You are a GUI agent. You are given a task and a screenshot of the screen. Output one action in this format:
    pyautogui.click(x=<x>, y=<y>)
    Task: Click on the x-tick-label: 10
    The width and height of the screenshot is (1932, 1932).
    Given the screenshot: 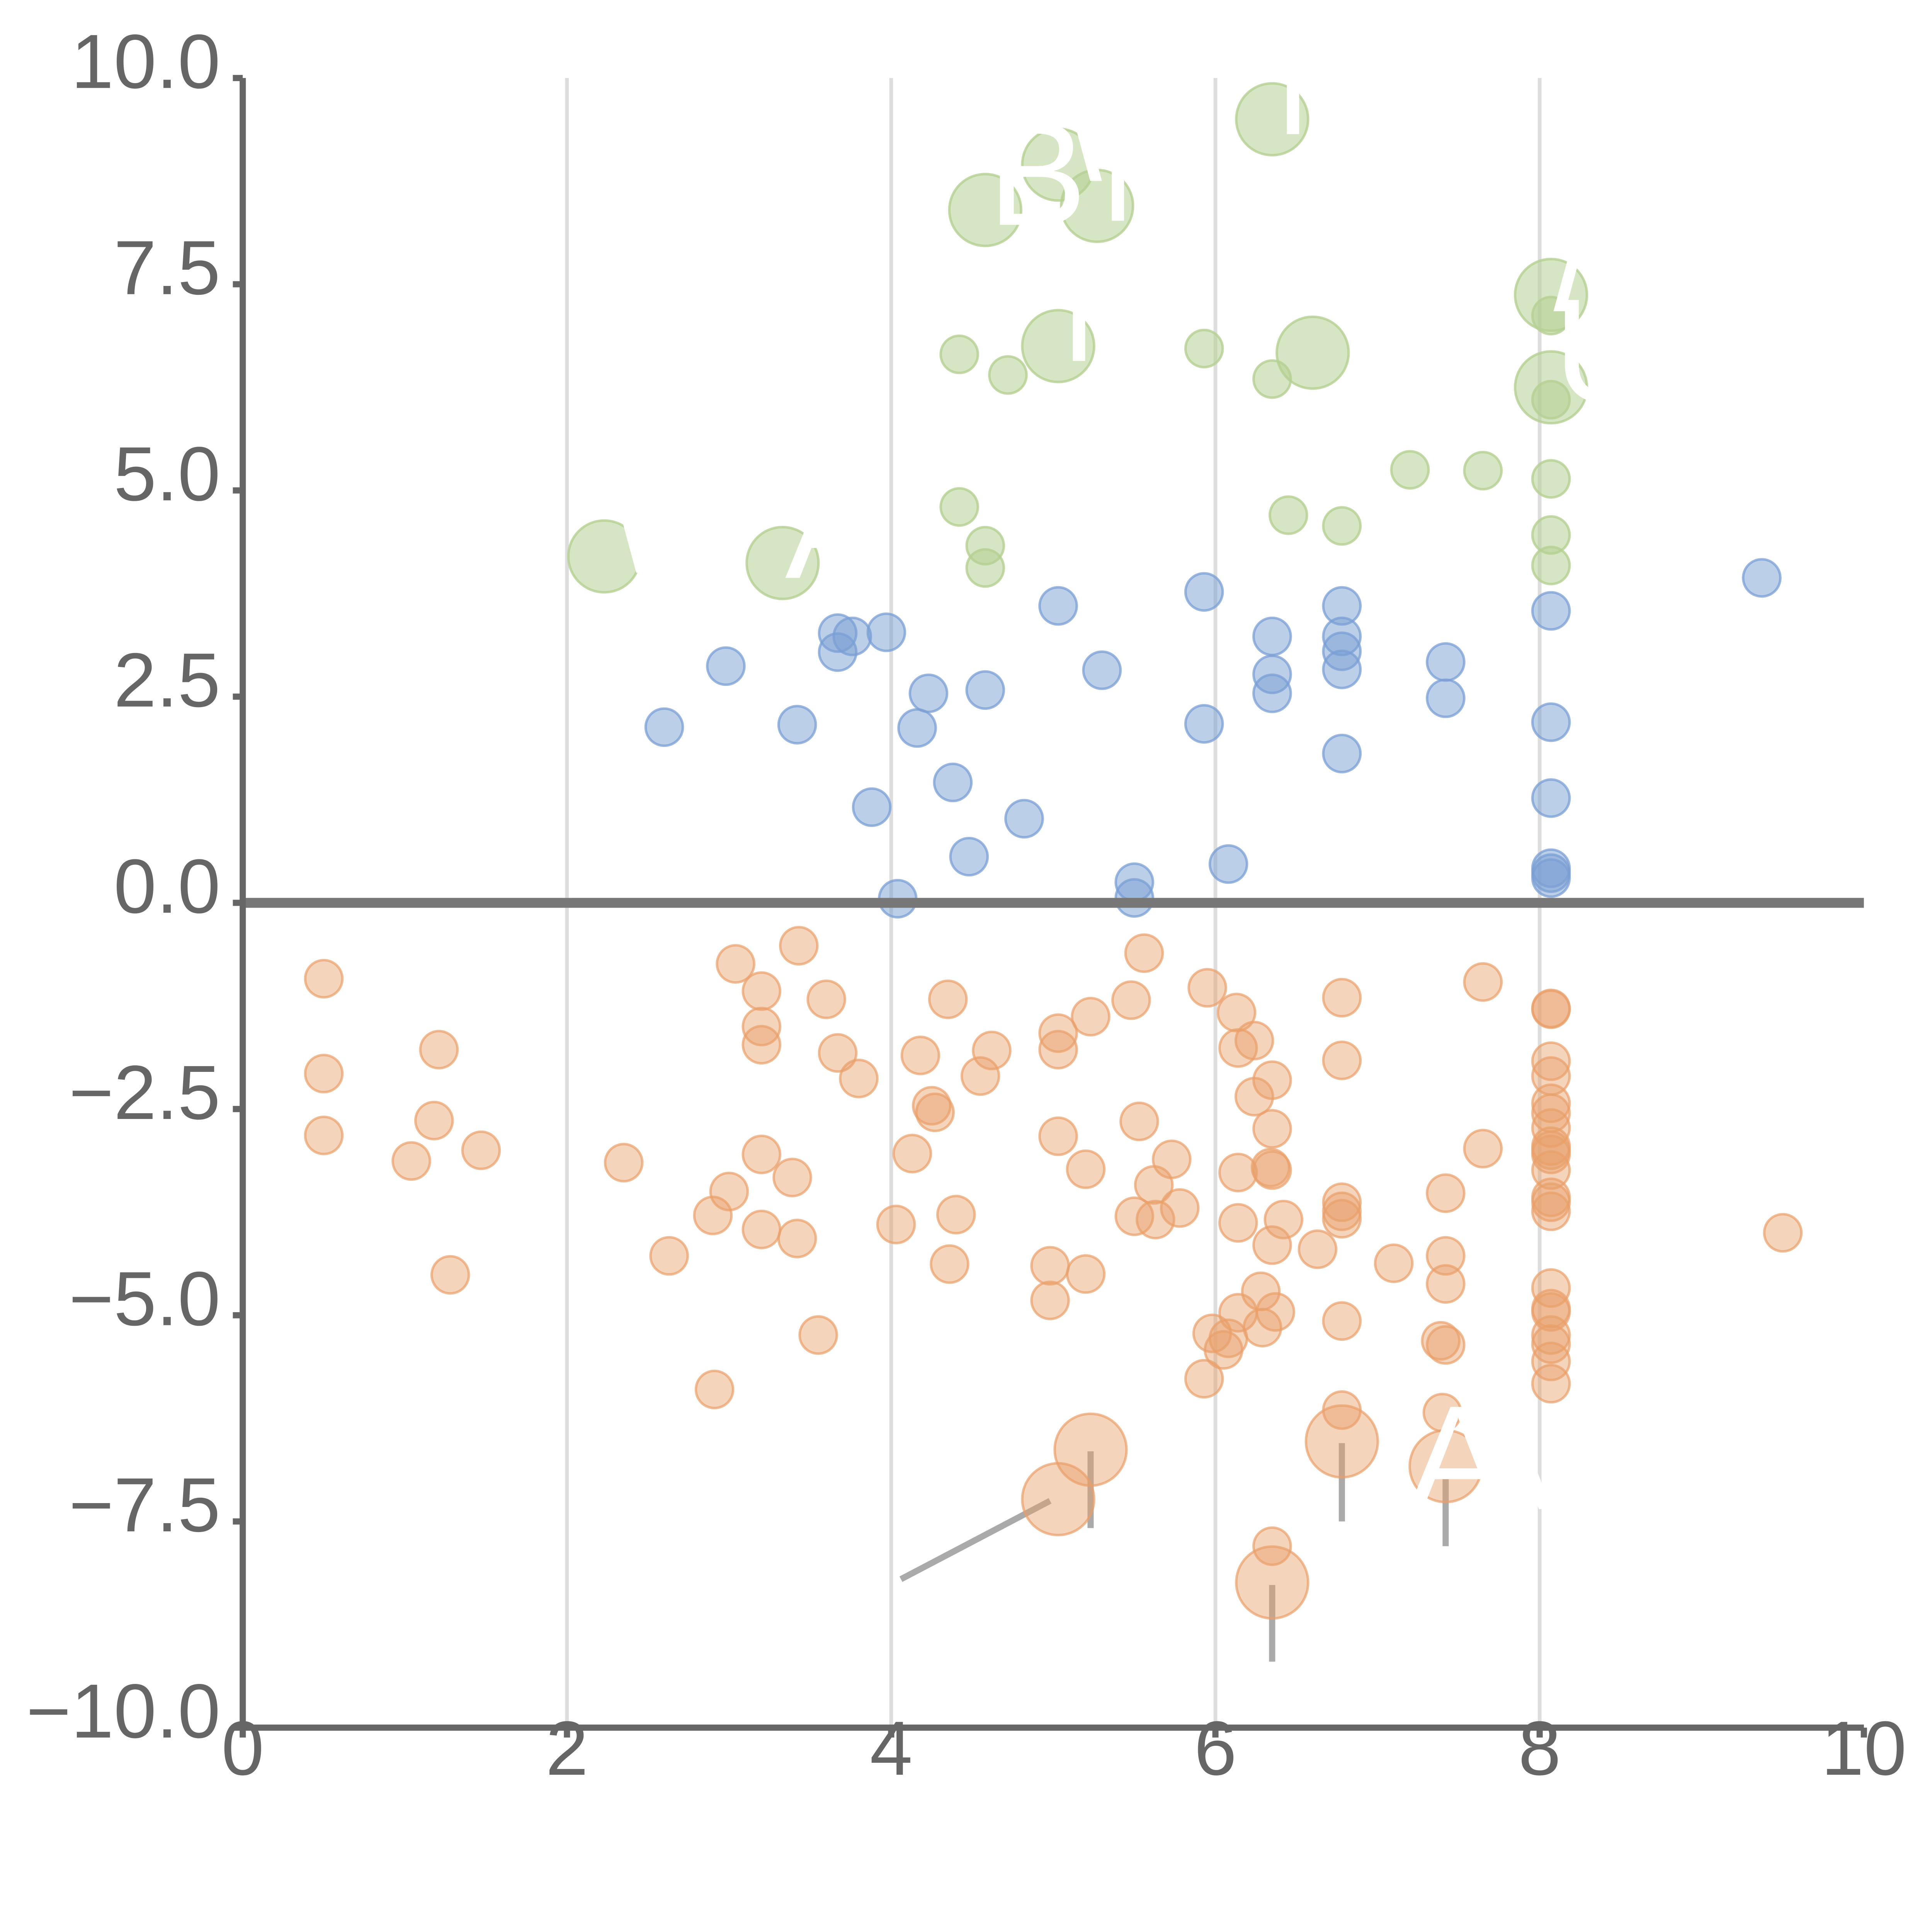 What is the action you would take?
    pyautogui.click(x=1864, y=1749)
    